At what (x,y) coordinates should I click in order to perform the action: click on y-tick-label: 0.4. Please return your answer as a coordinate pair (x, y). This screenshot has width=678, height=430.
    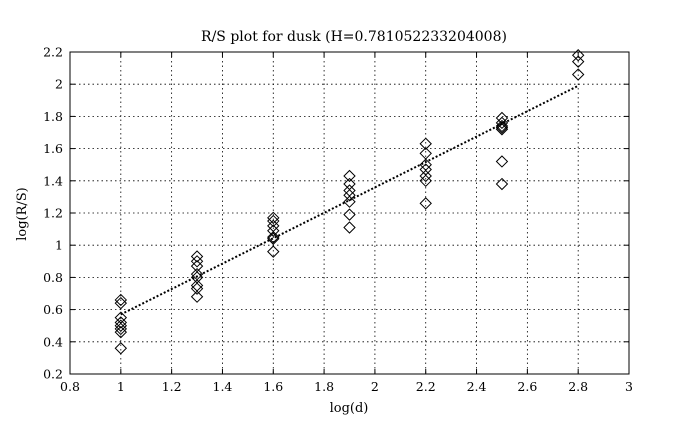
    Looking at the image, I should click on (53, 341).